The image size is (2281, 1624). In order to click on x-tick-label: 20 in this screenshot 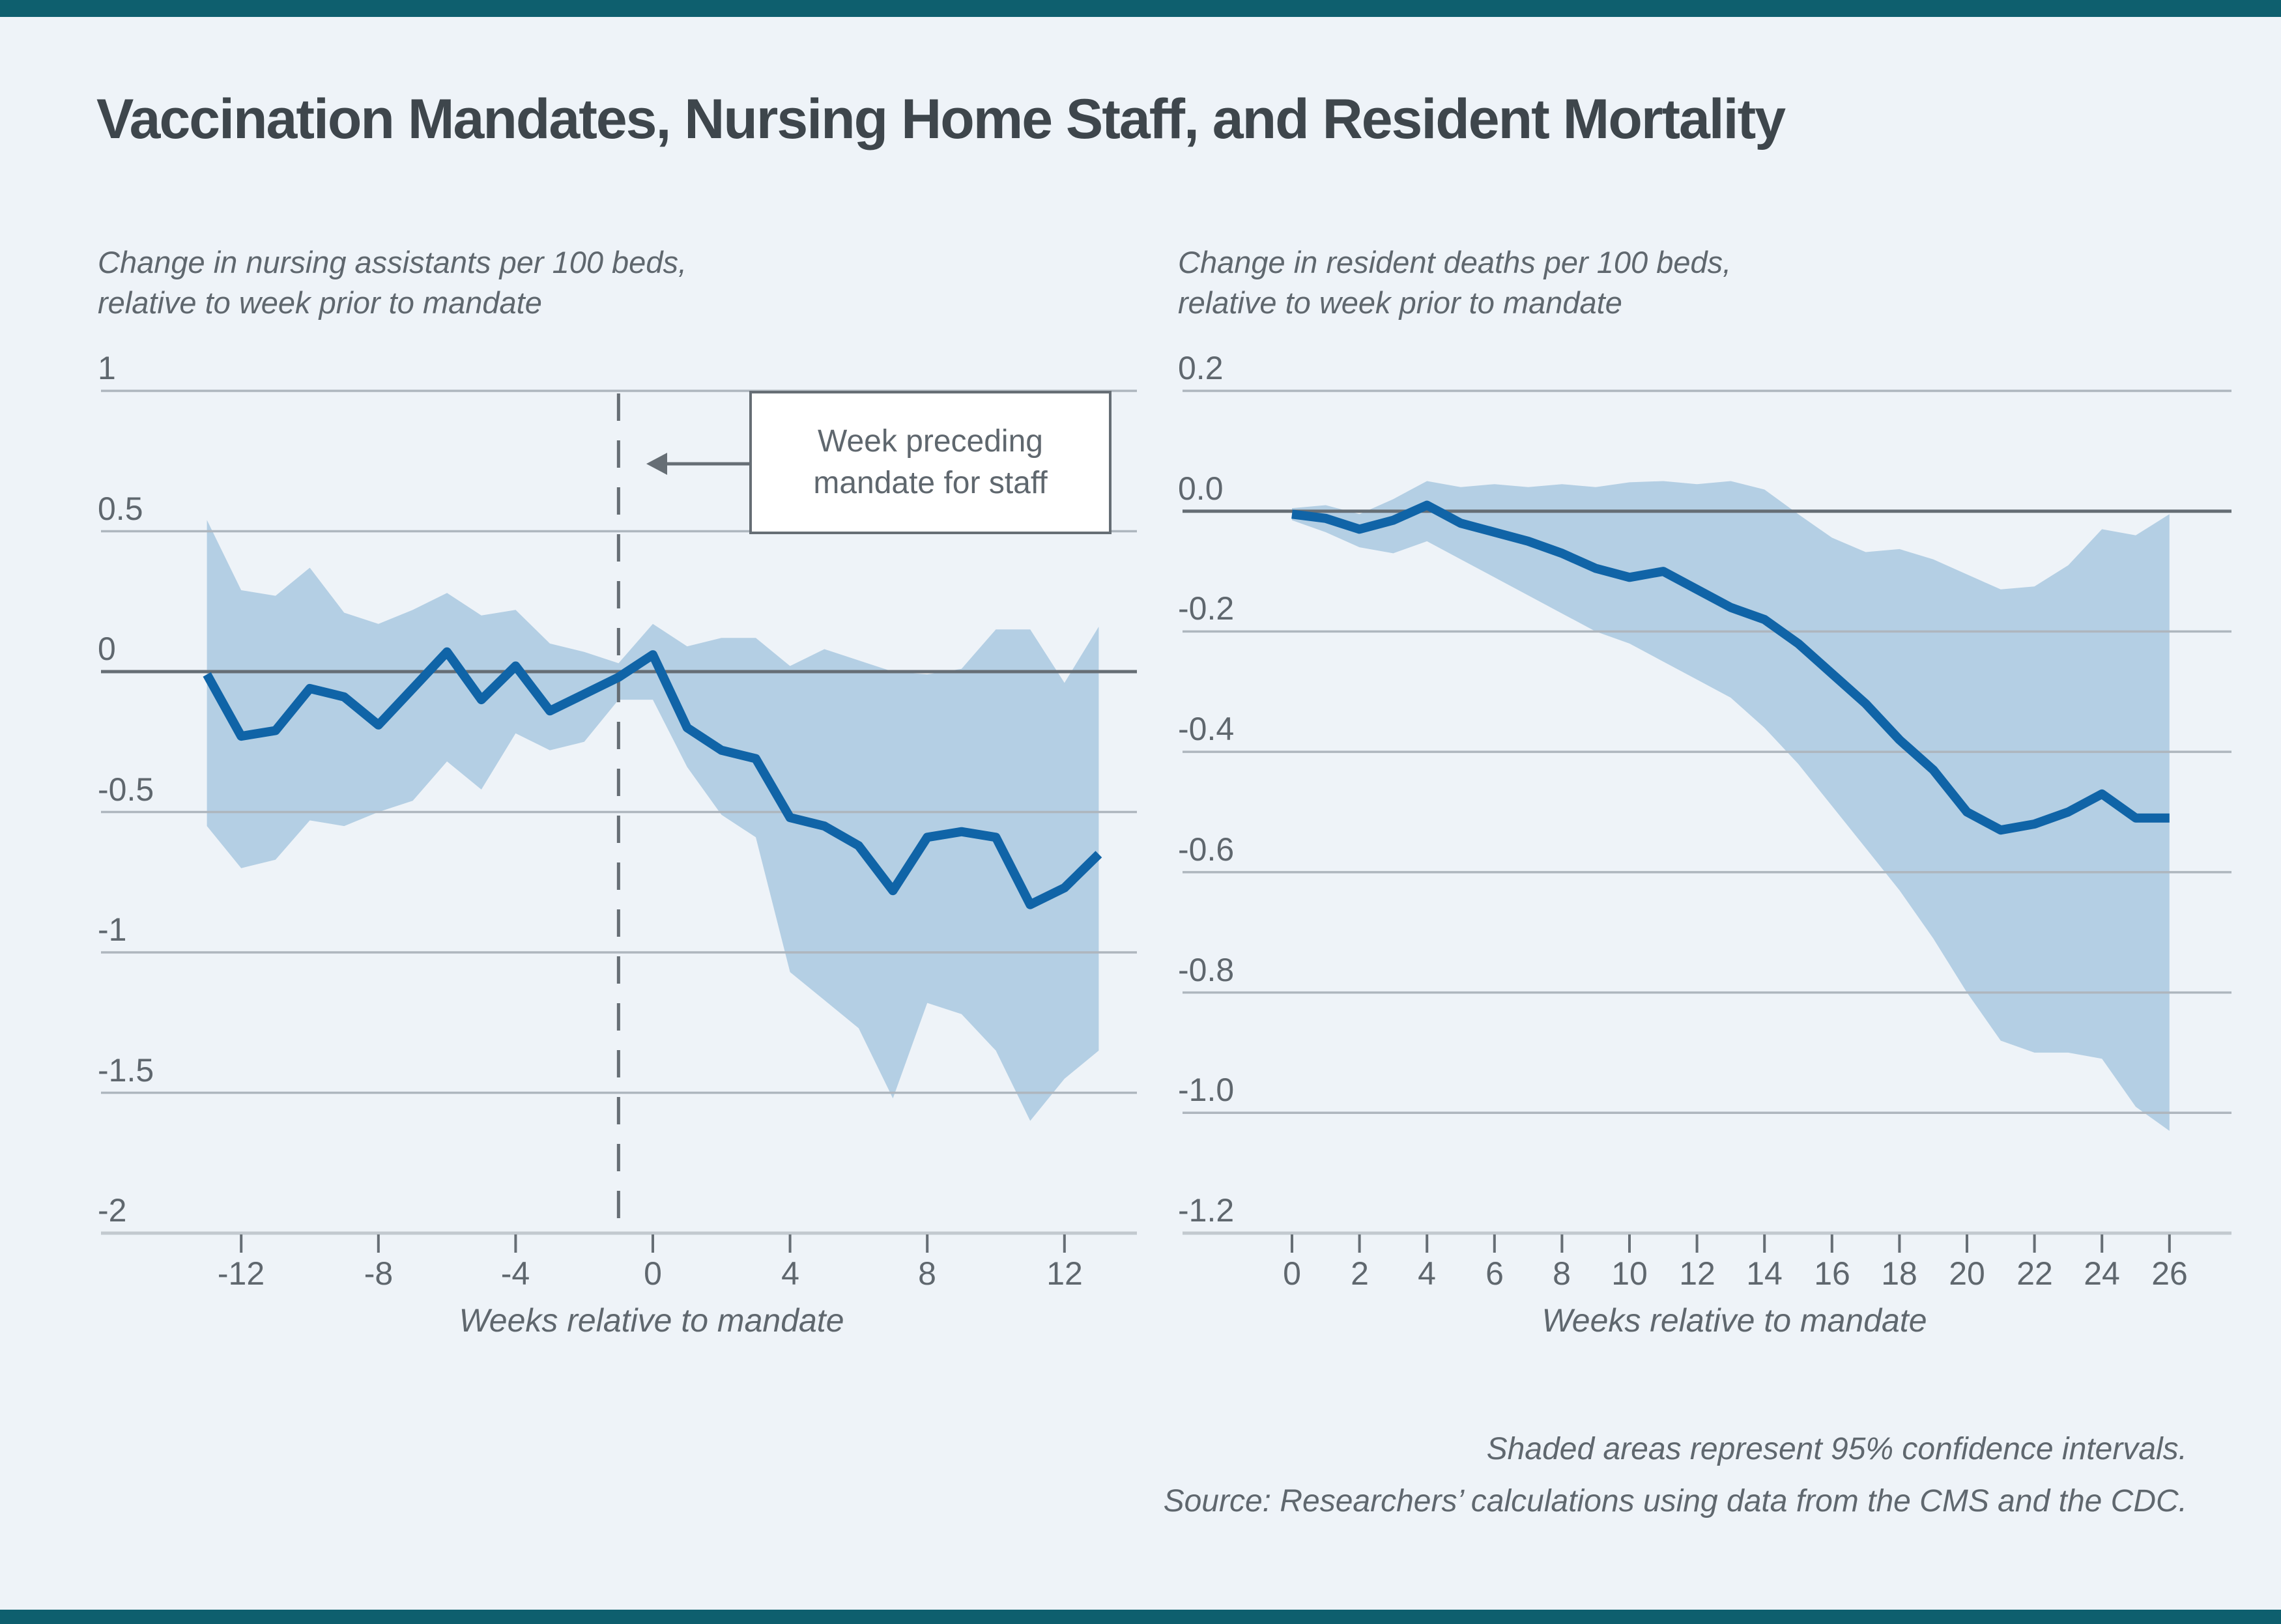, I will do `click(1967, 1273)`.